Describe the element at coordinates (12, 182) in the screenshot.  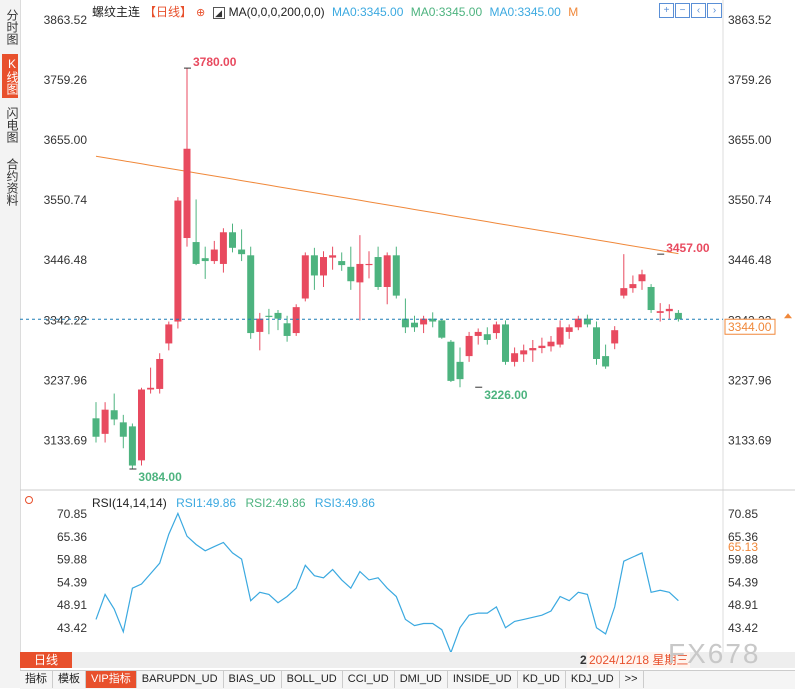
I see `tab-contract-info: 合约资料` at that location.